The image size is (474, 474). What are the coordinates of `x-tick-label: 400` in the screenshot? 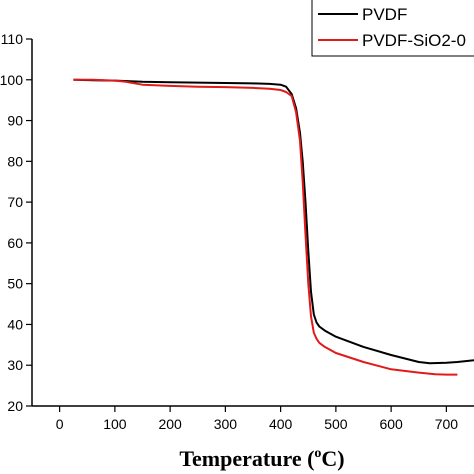 It's located at (281, 424).